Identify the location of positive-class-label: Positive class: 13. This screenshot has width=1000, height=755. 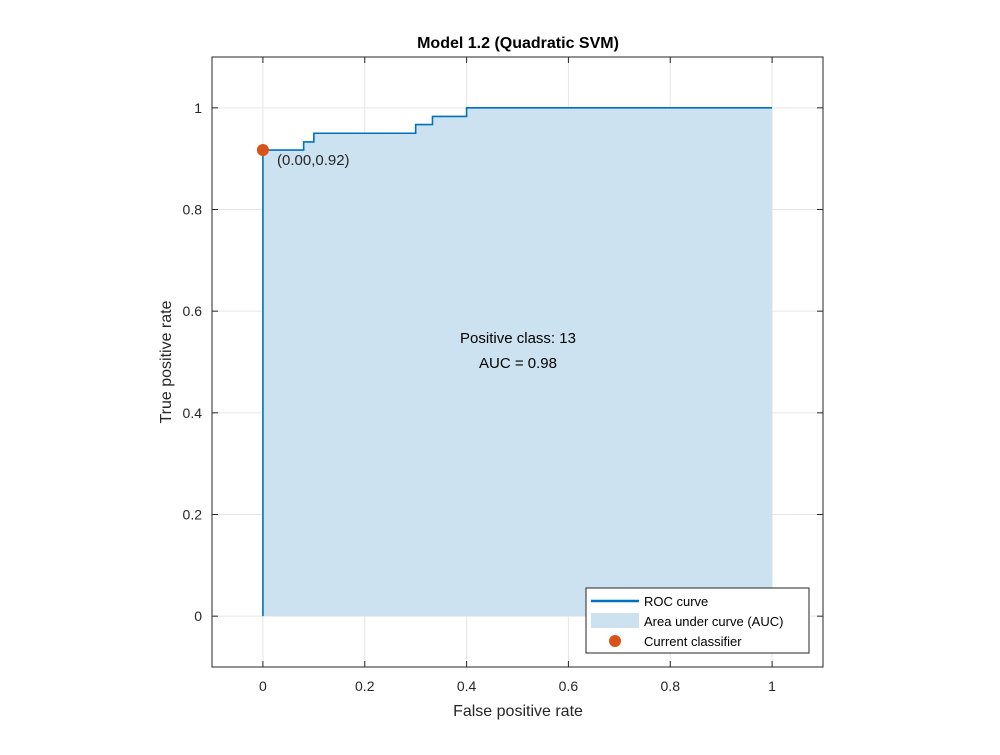
(518, 338).